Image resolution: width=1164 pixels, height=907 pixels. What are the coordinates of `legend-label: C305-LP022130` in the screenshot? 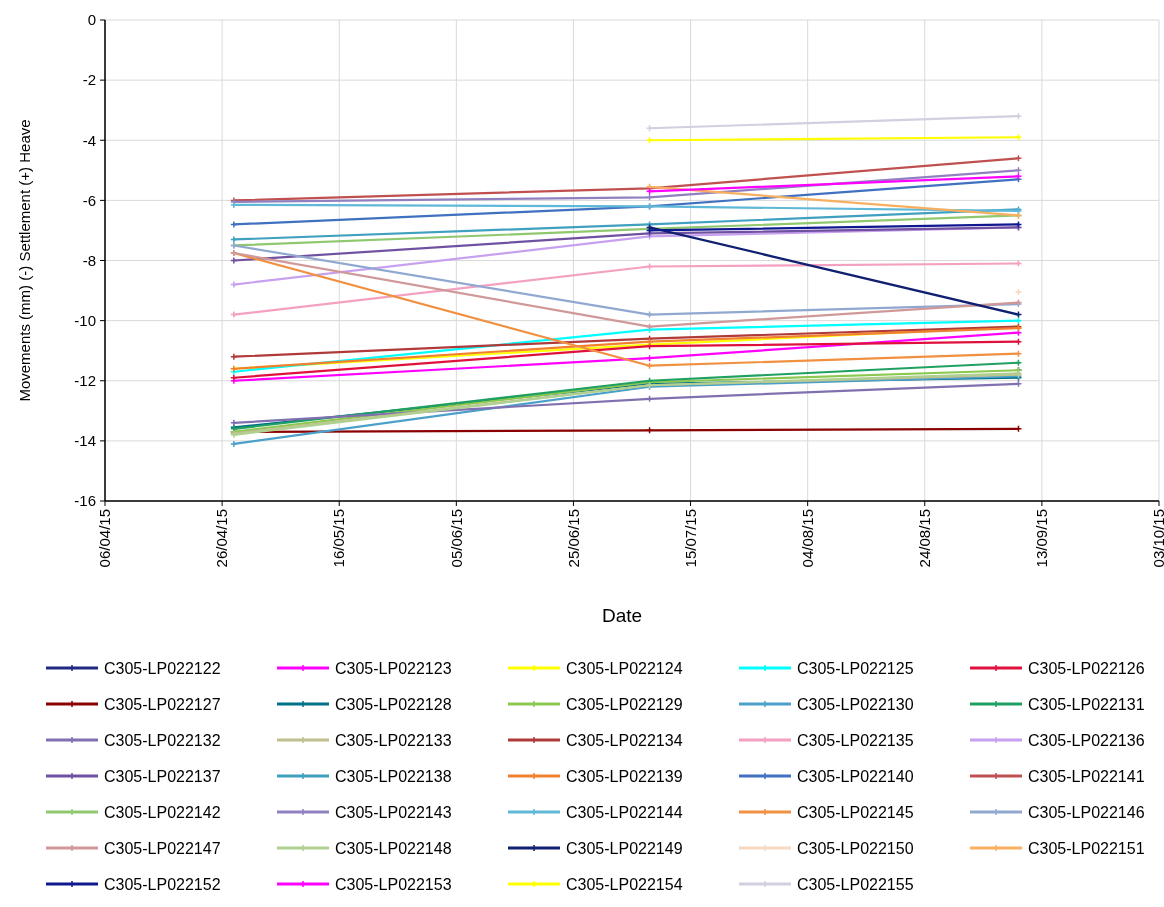 It's located at (855, 704).